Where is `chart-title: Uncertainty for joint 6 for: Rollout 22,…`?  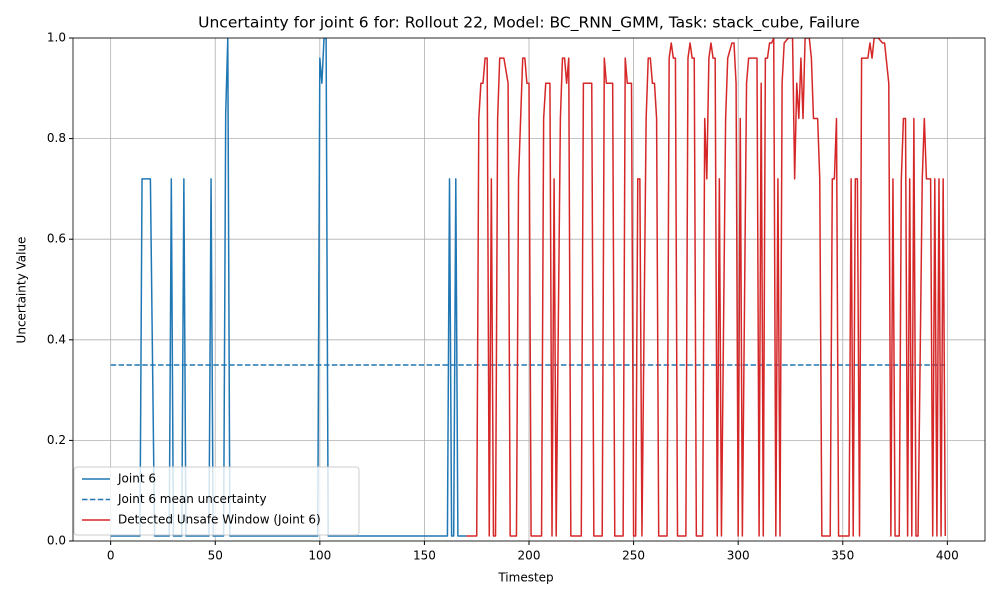 chart-title: Uncertainty for joint 6 for: Rollout 22,… is located at coordinates (529, 23).